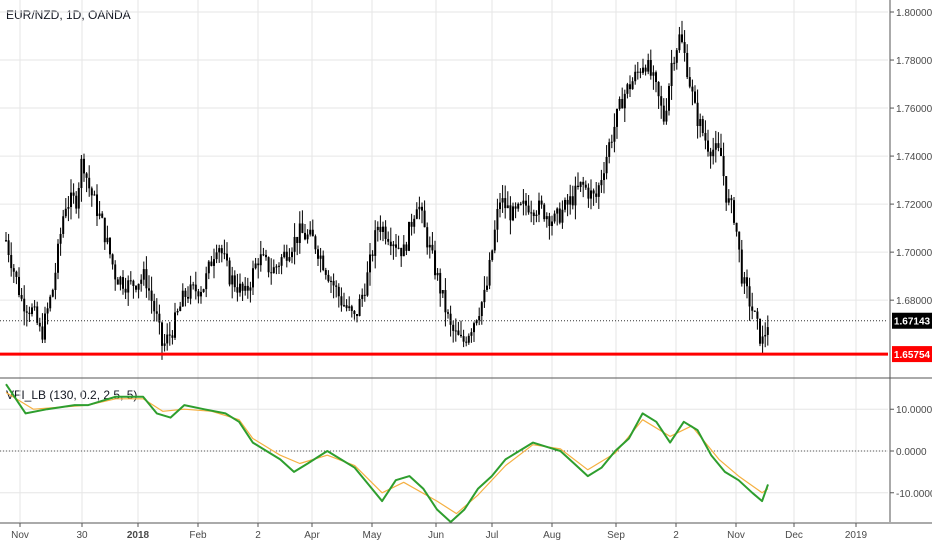 The width and height of the screenshot is (932, 550). Describe the element at coordinates (914, 109) in the screenshot. I see `price-axis-tick-label: 1.76000` at that location.